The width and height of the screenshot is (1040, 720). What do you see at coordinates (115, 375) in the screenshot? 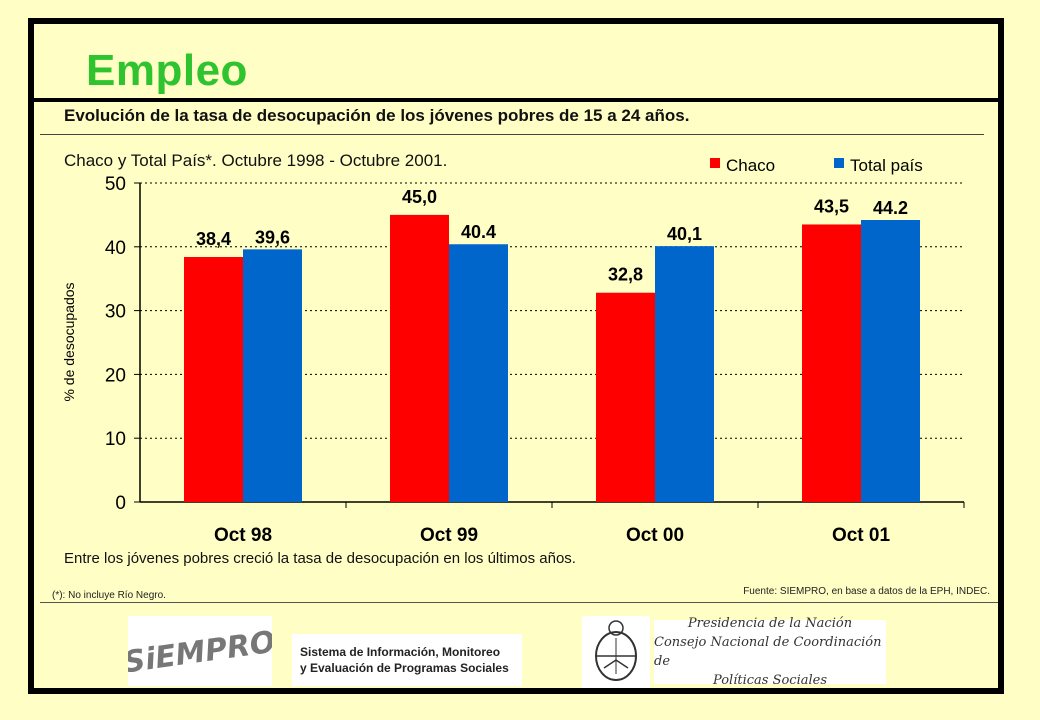
I see `y-tick-label: 20` at bounding box center [115, 375].